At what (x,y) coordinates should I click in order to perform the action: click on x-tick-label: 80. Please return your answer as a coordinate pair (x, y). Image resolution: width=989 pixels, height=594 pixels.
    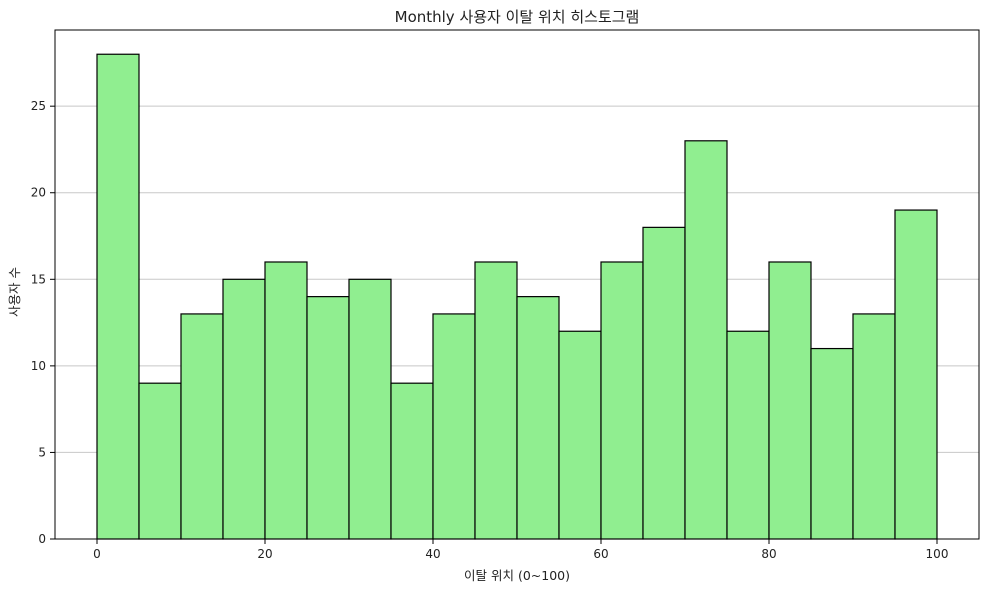
    Looking at the image, I should click on (768, 554).